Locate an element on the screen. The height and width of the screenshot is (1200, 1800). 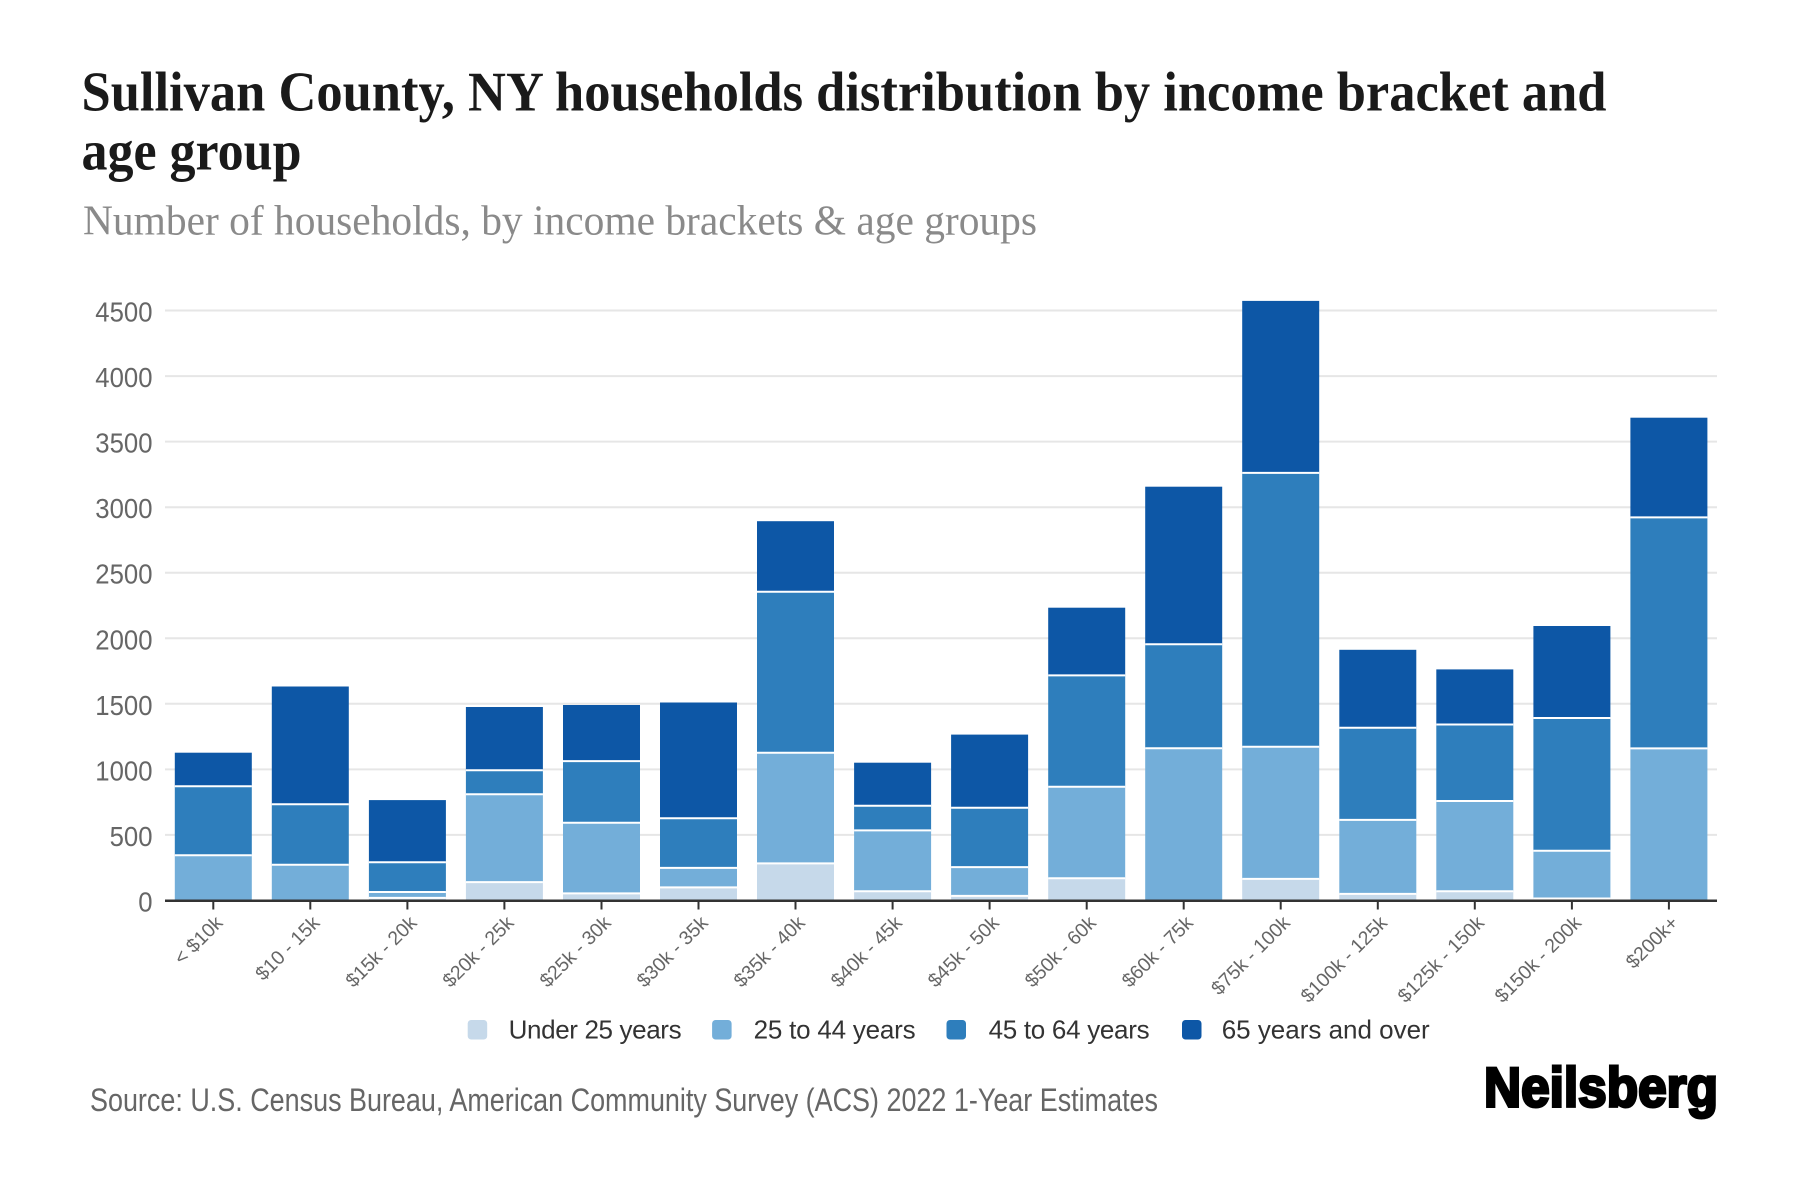
svg-text: $50k - 60k is located at coordinates (1061, 952).